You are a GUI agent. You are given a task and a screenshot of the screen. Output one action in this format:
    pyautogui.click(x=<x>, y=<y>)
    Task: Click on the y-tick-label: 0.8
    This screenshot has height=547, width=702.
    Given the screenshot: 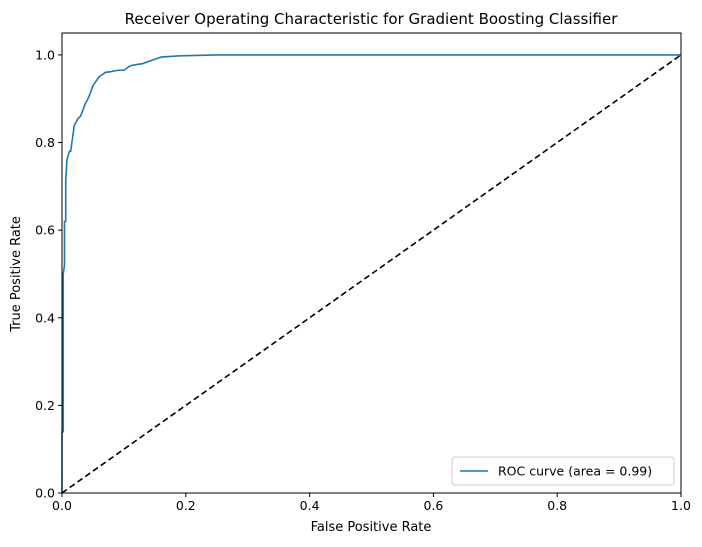 What is the action you would take?
    pyautogui.click(x=45, y=142)
    